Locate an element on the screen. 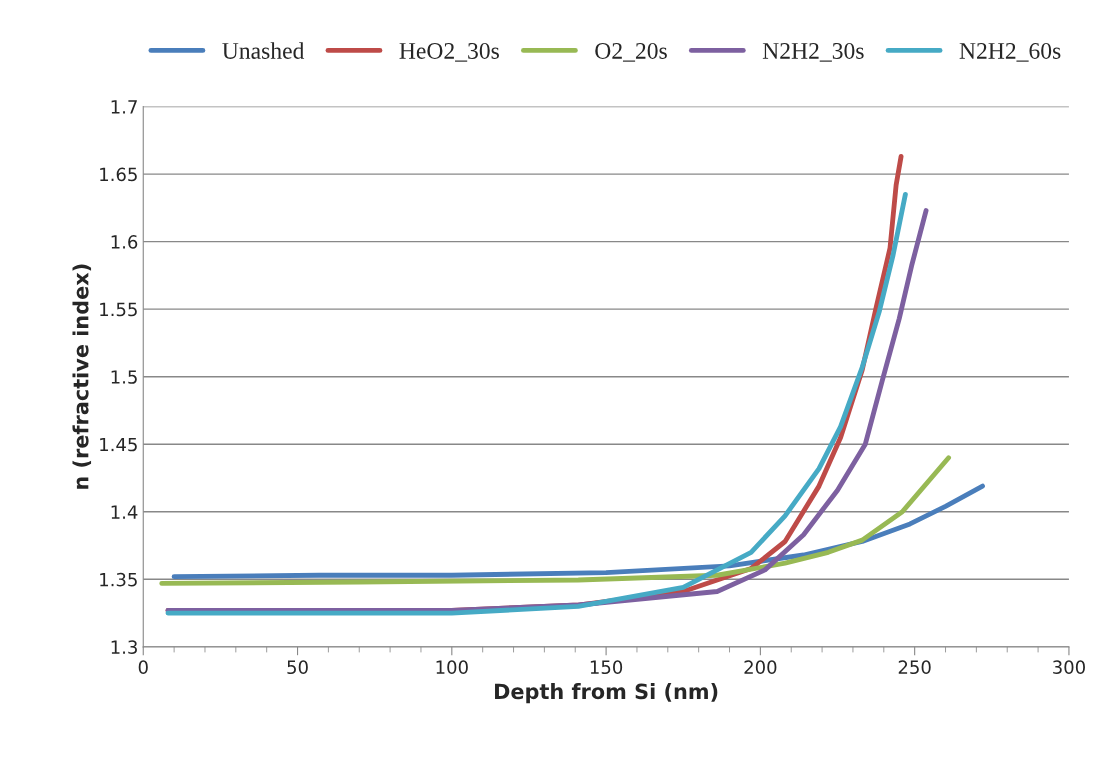  x-tick-label: 200 is located at coordinates (760, 667).